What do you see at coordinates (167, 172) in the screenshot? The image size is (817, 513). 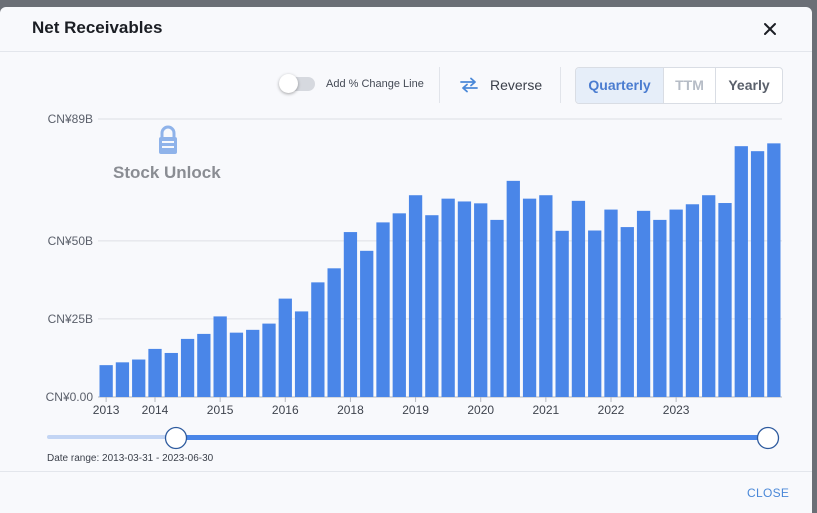 I see `watermark-text: Stock Unlock` at bounding box center [167, 172].